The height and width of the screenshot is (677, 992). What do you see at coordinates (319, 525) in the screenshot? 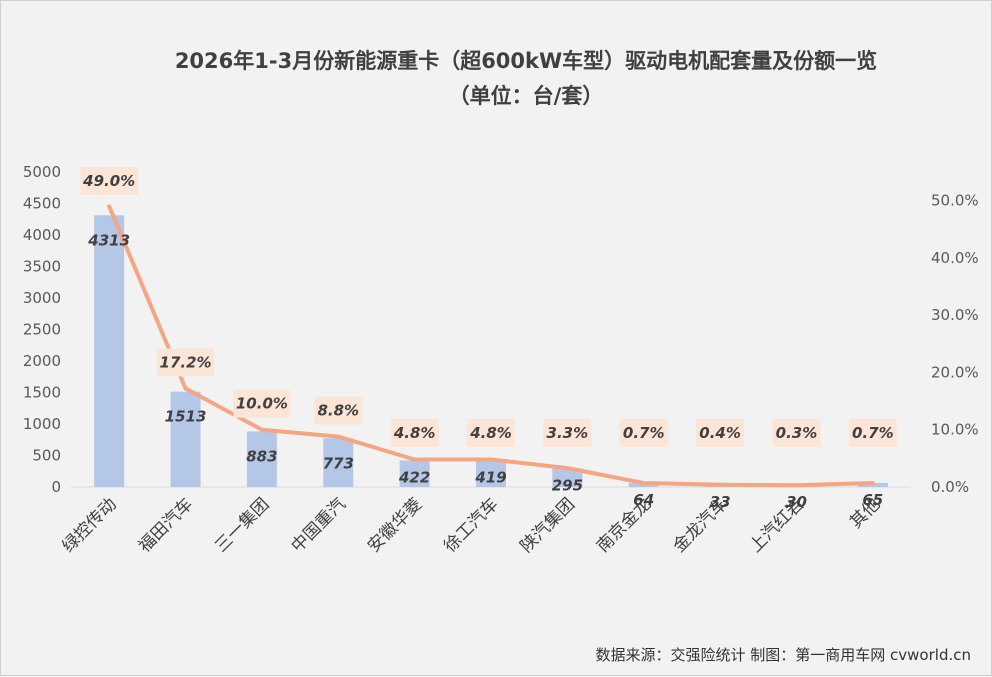
I see `category-label: 中国重汽` at bounding box center [319, 525].